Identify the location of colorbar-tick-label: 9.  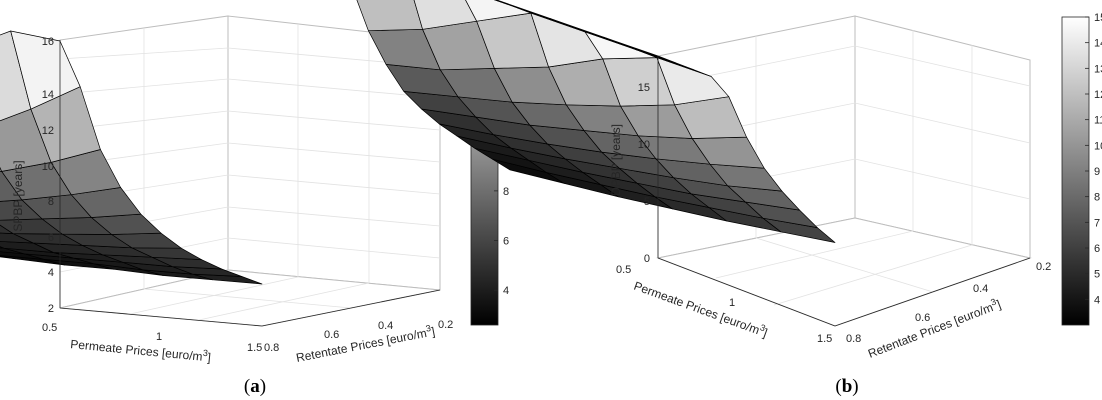
(1097, 172).